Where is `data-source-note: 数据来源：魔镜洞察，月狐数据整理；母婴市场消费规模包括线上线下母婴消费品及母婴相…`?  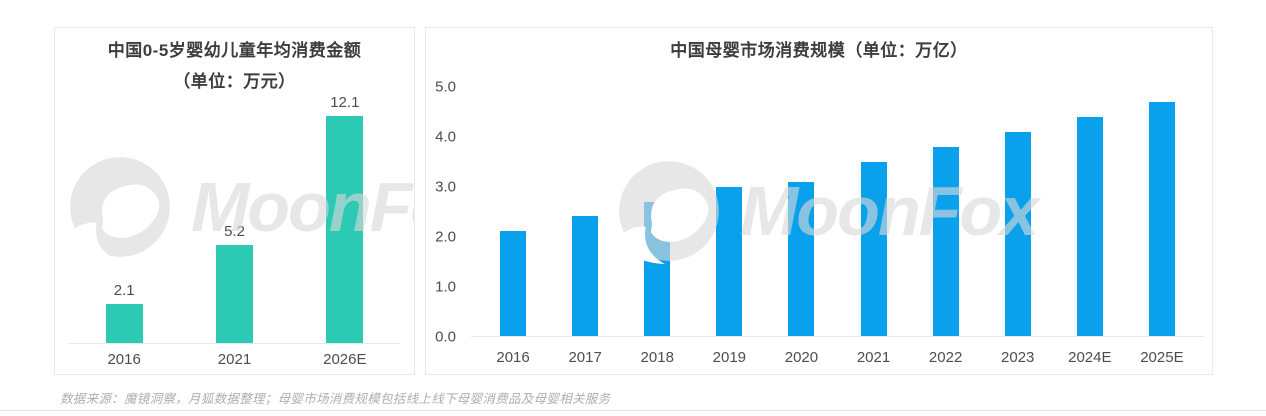 data-source-note: 数据来源：魔镜洞察，月狐数据整理；母婴市场消费规模包括线上线下母婴消费品及母婴相… is located at coordinates (335, 399).